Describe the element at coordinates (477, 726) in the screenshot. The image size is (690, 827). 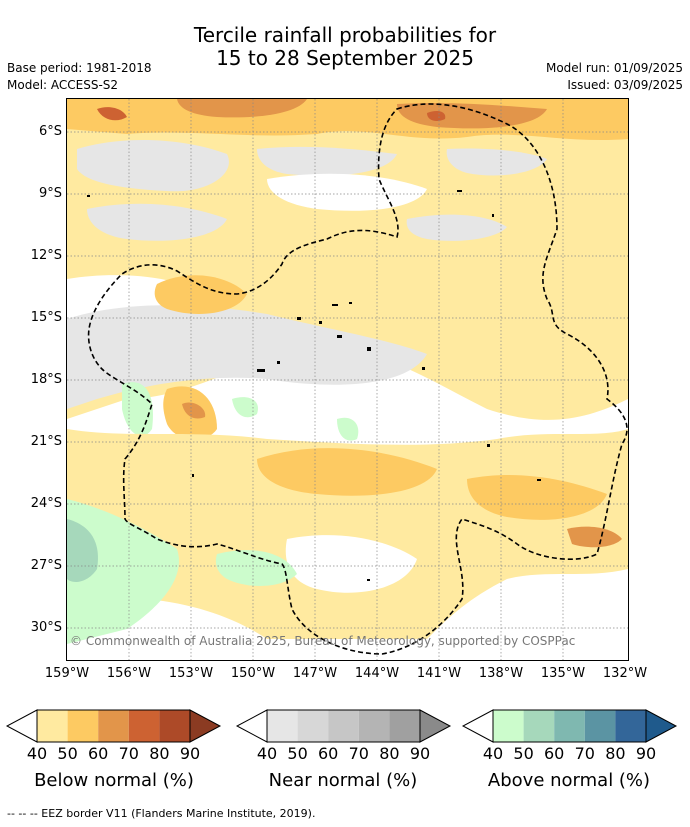
I see `above-arrow-low` at that location.